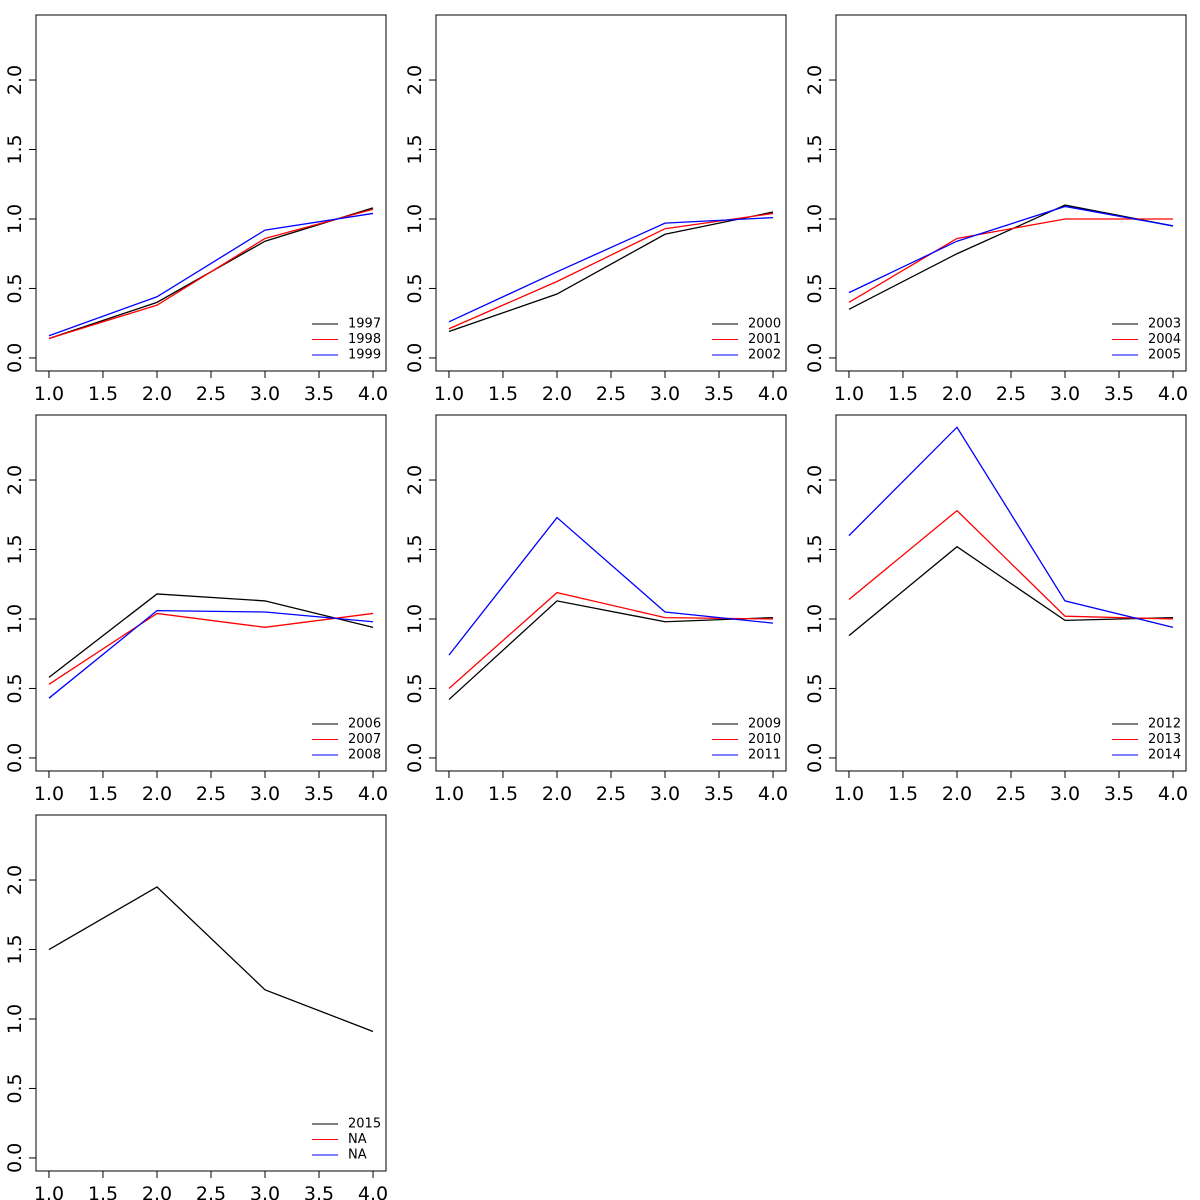 The image size is (1200, 1200). What do you see at coordinates (1164, 755) in the screenshot?
I see `legend-label: 2014` at bounding box center [1164, 755].